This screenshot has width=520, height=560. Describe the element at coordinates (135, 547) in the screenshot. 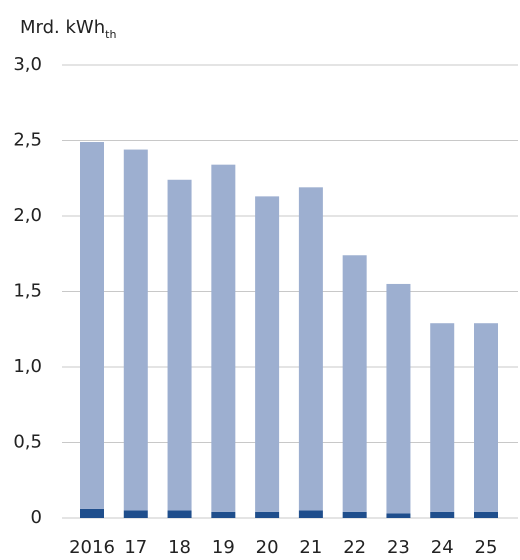

I see `x-tick-label: 17` at that location.